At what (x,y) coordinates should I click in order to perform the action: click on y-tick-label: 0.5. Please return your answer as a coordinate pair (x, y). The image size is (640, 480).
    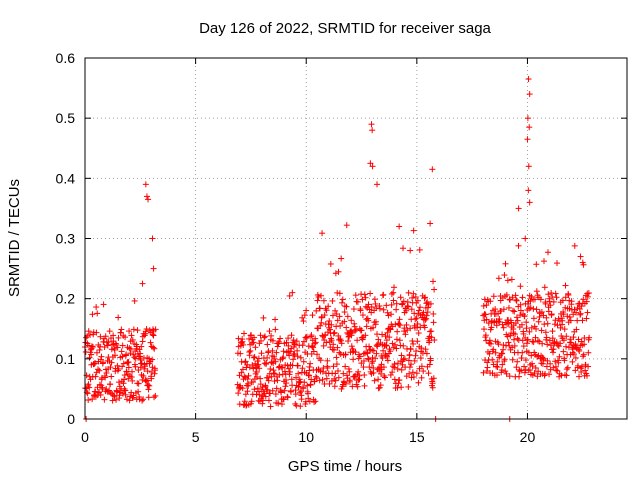
    Looking at the image, I should click on (66, 118).